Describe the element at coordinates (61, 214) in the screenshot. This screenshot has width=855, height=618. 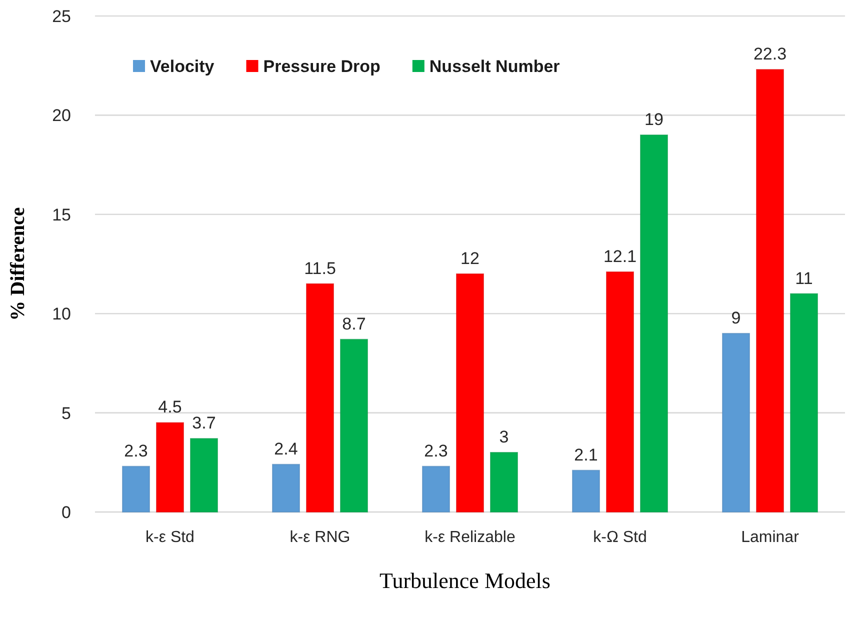
I see `y-tick-label: 15` at that location.